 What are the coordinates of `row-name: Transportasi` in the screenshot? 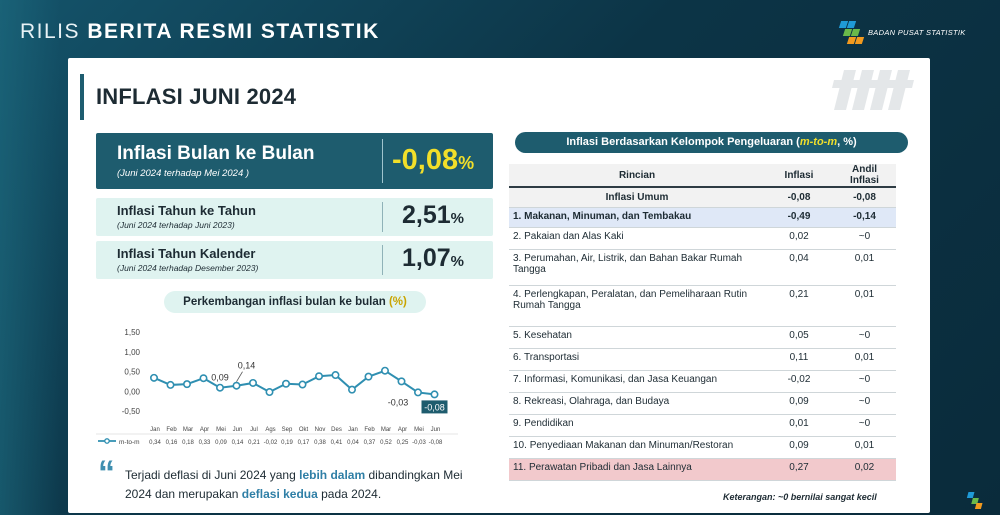 It's located at (551, 357).